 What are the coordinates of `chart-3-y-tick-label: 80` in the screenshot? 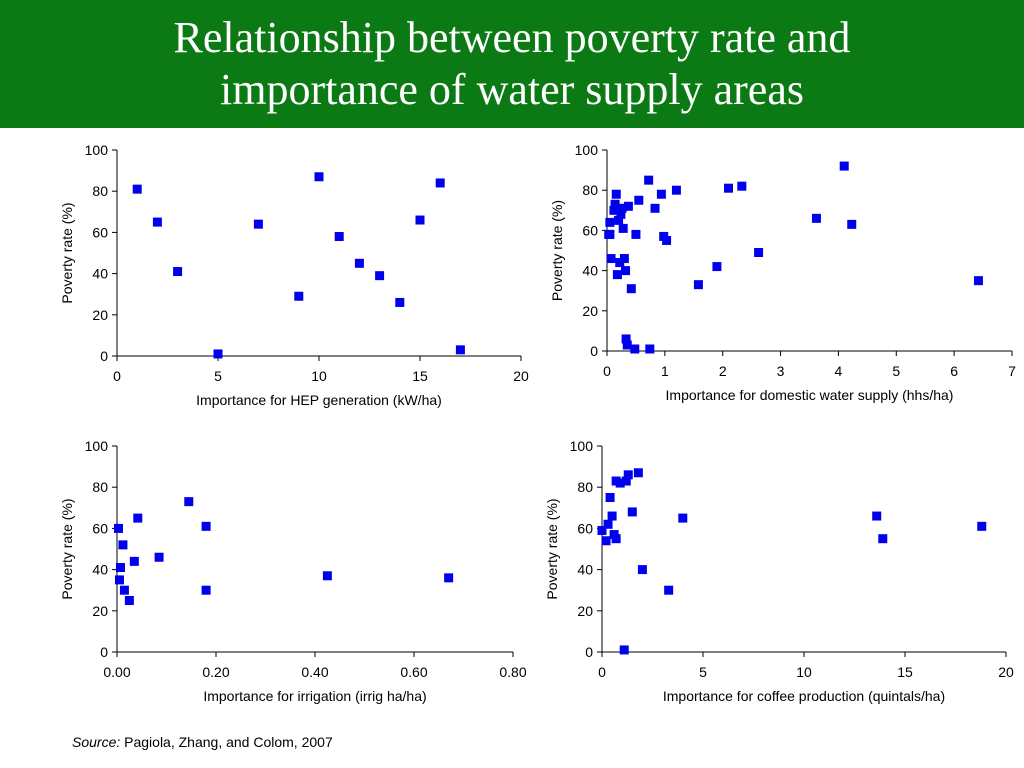 It's located at (585, 487).